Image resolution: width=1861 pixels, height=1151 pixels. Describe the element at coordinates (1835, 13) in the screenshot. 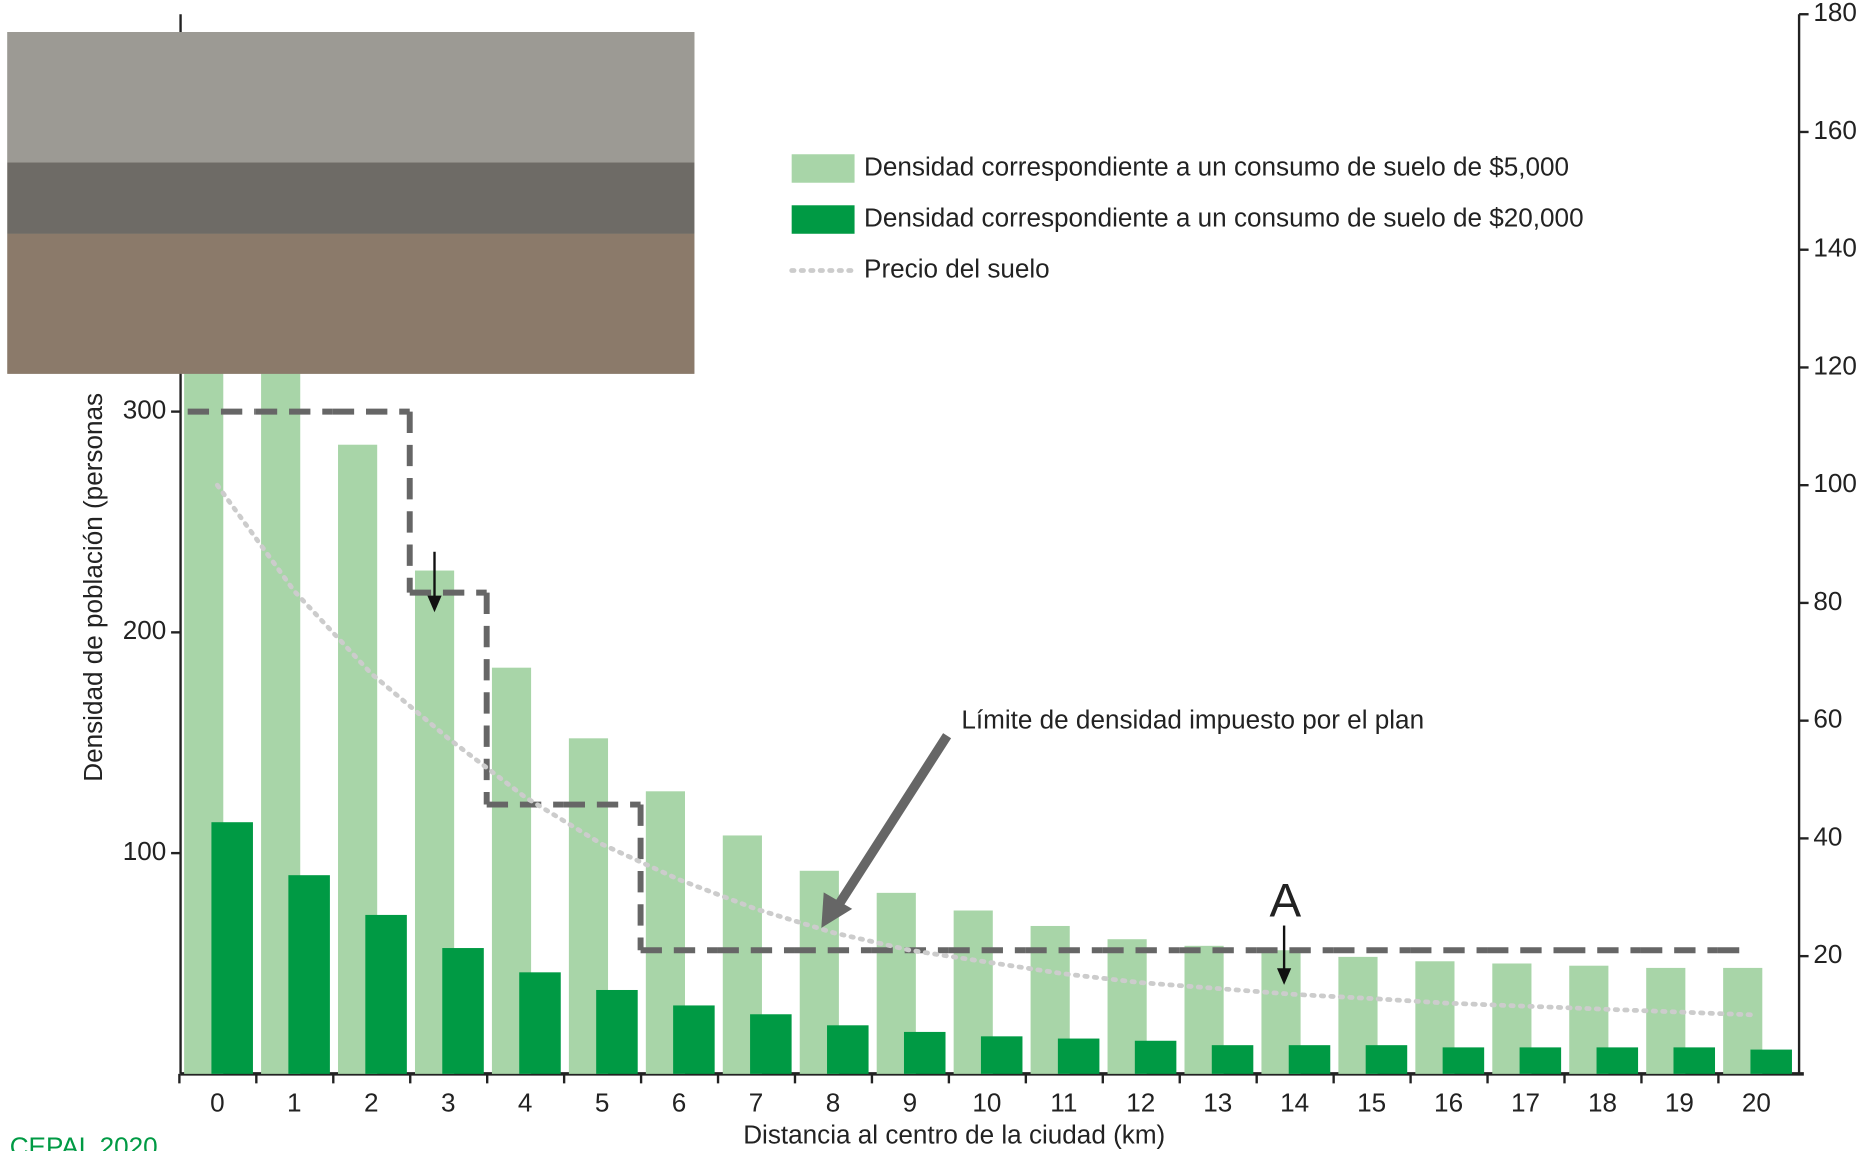

I see `y2-tick-label: 180` at that location.